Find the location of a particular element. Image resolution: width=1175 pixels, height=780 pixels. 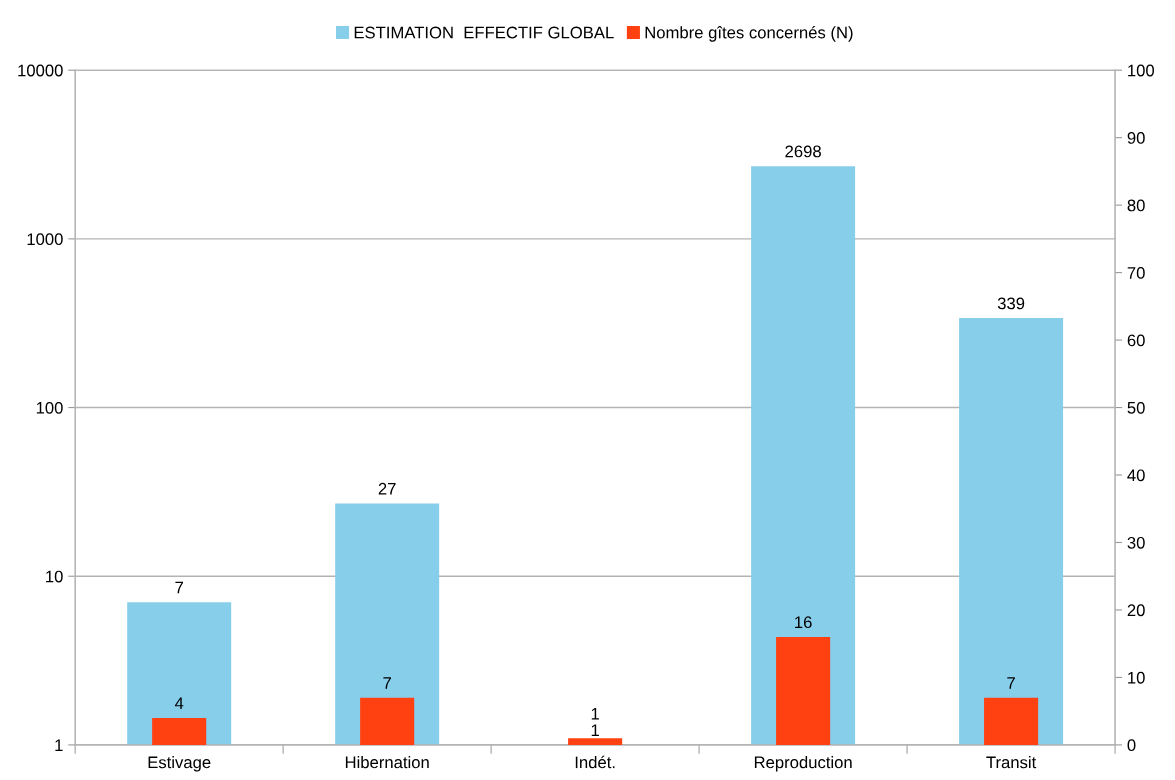

y-tick-label: 10000 is located at coordinates (40, 70).